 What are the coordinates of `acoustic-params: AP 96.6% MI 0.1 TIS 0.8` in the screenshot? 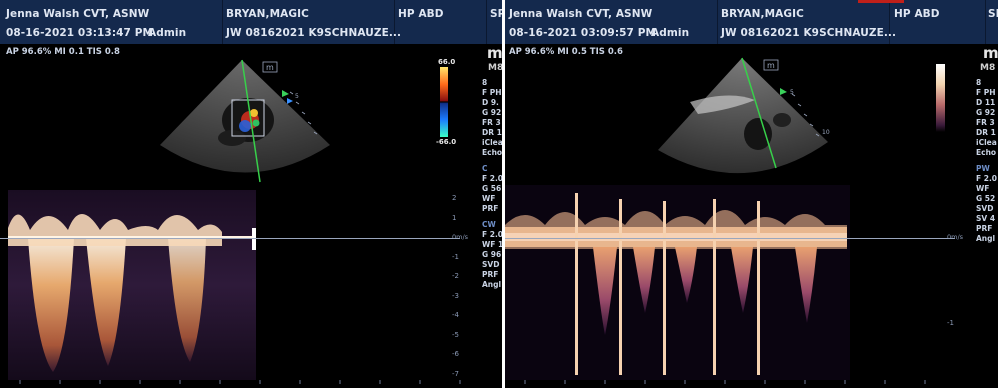 It's located at (63, 52).